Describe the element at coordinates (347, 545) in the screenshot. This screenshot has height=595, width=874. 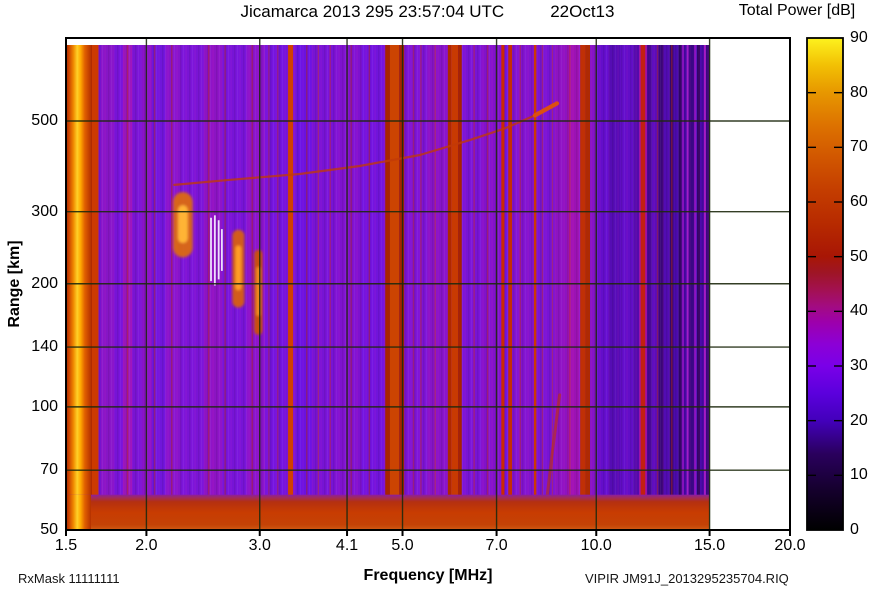
I see `x-tick-label: 4.1` at that location.